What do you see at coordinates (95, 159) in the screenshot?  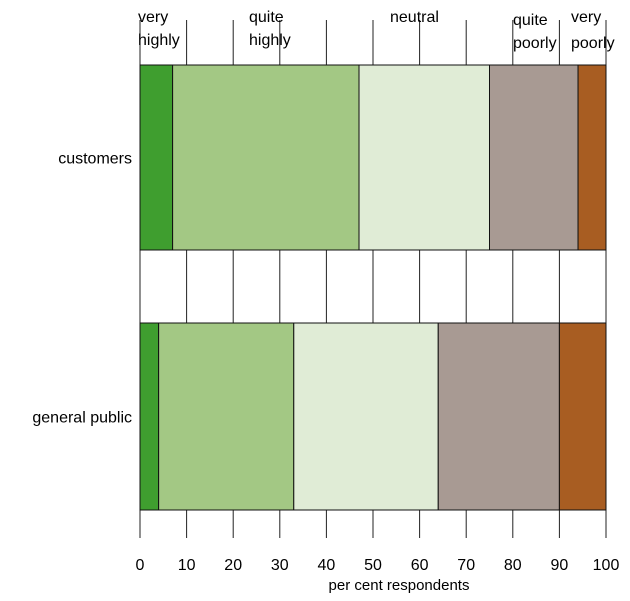 I see `category-label: customers` at bounding box center [95, 159].